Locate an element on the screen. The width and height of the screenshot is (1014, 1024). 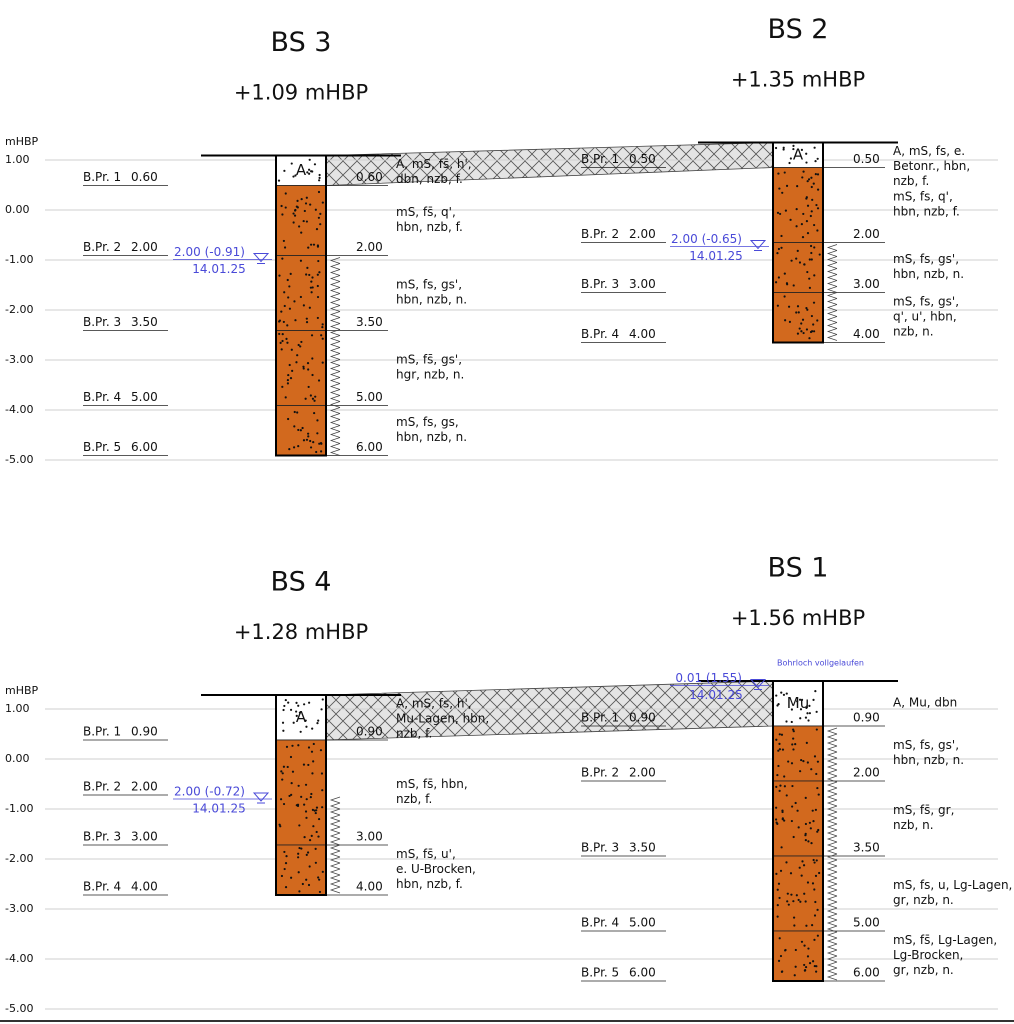
fill-layer-connection is located at coordinates (549, 164).